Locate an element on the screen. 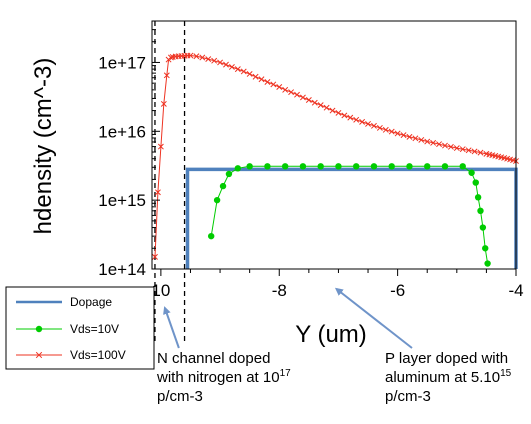  series-vds-10v is located at coordinates (349, 215).